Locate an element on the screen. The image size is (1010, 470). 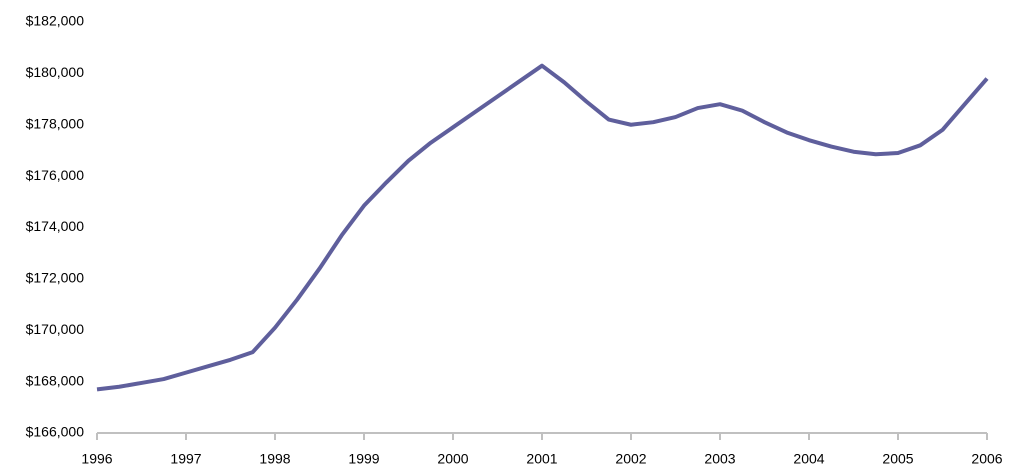
y-tick-label: $174,000 is located at coordinates (55, 226).